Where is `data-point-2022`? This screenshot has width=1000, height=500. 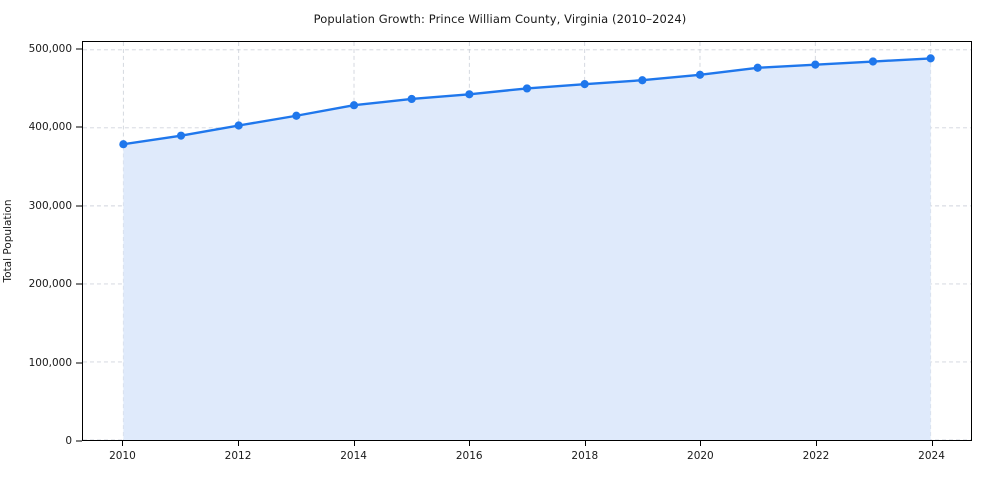 data-point-2022 is located at coordinates (815, 64).